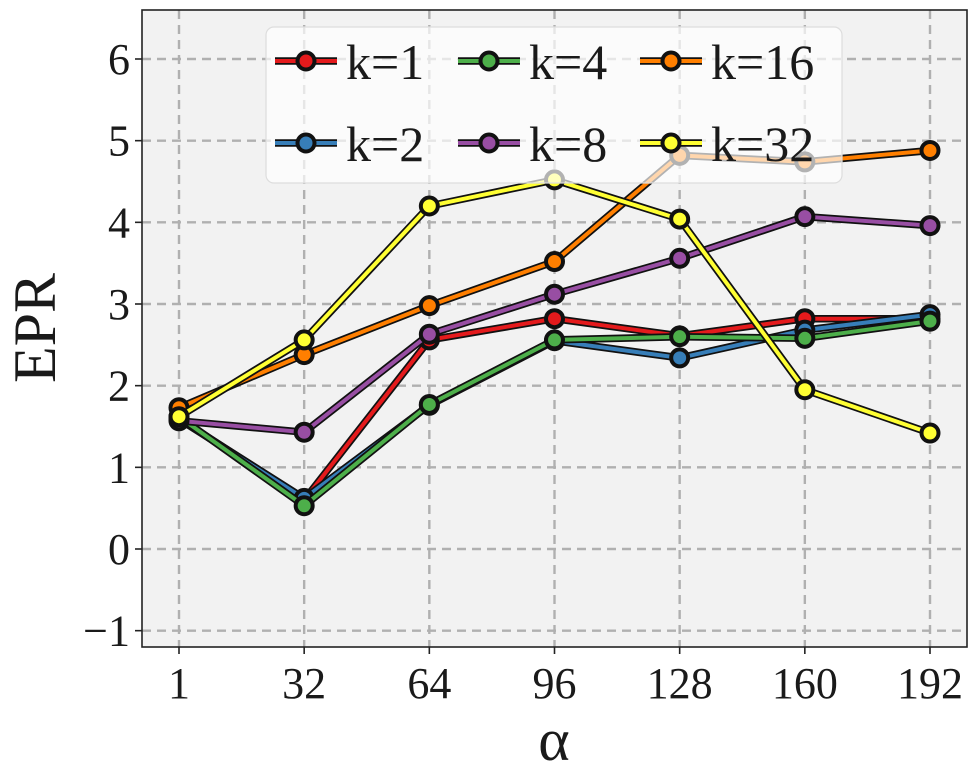  Describe the element at coordinates (805, 683) in the screenshot. I see `x-tick-label: 160` at that location.